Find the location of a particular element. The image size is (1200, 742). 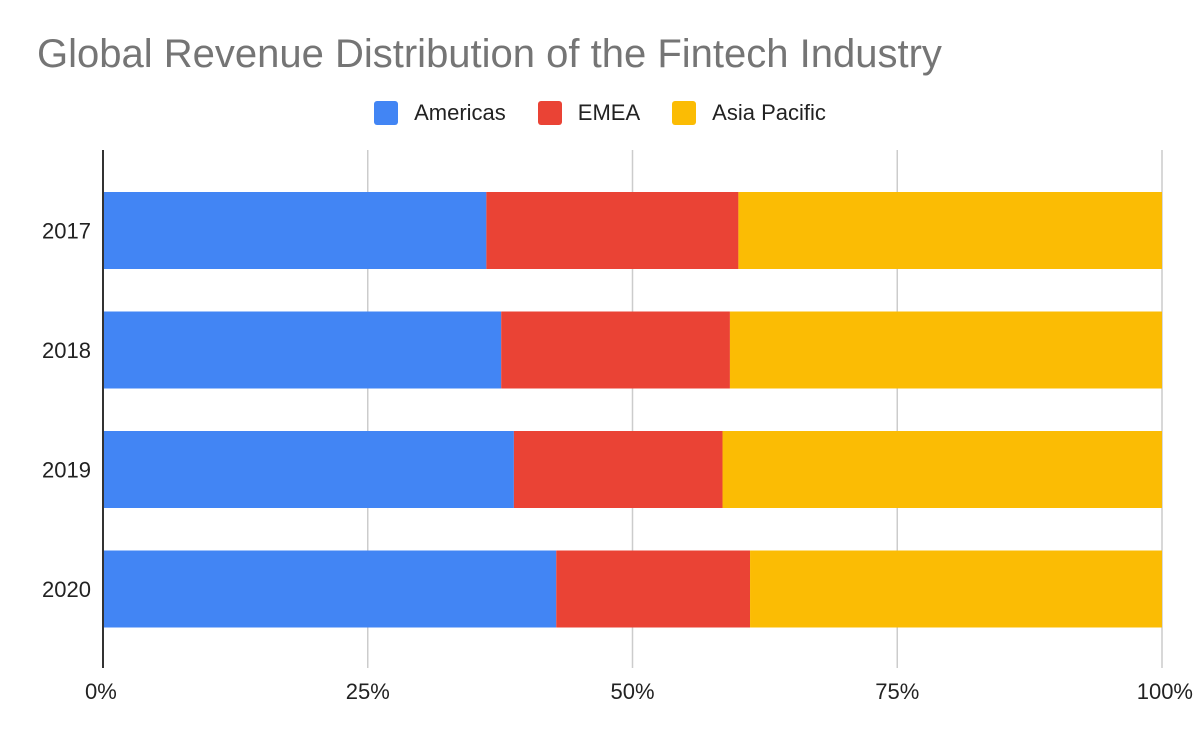

legend-item-asia-pacific: Asia Pacific is located at coordinates (749, 113).